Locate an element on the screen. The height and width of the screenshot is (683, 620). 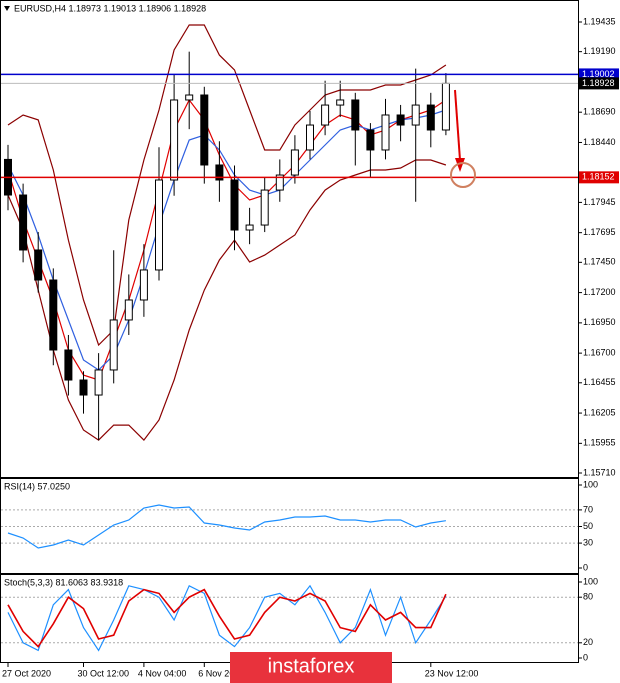
last-price-tag is located at coordinates (599, 83).